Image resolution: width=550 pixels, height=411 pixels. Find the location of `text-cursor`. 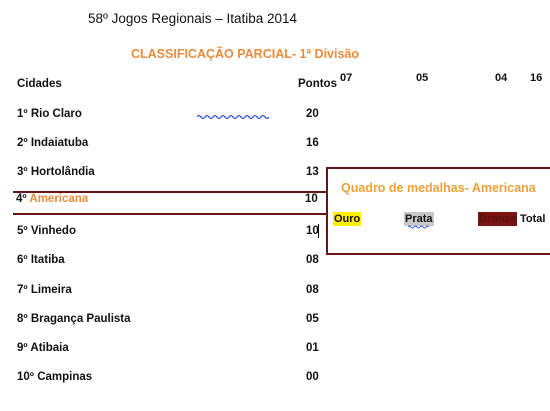

text-cursor is located at coordinates (318, 231).